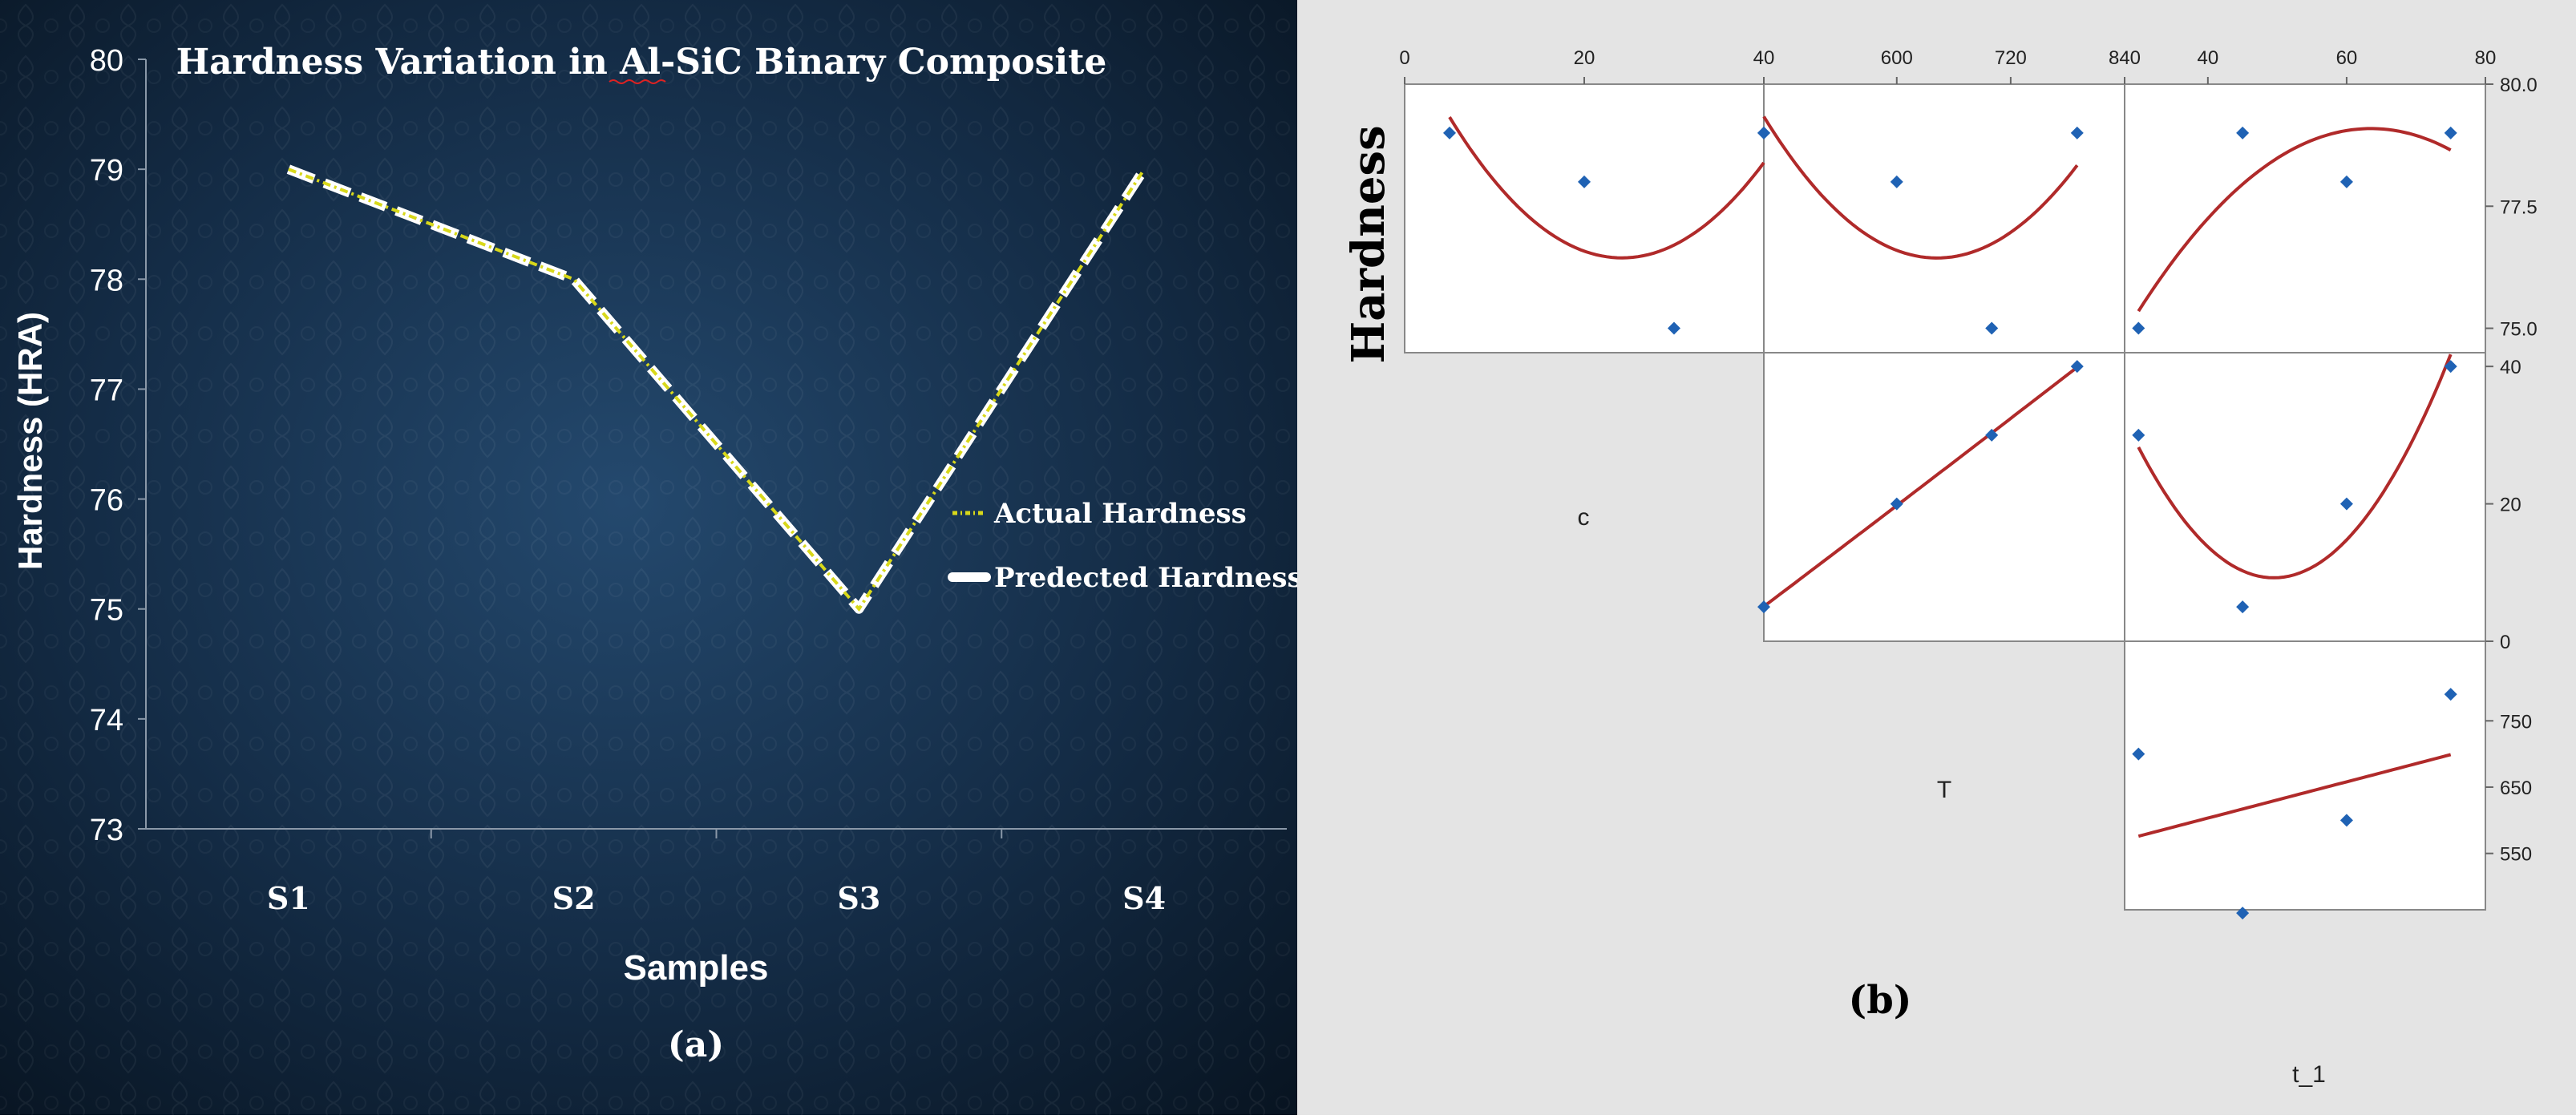 This screenshot has height=1119, width=2576. I want to click on panel-b-cell-c-T, so click(1944, 497).